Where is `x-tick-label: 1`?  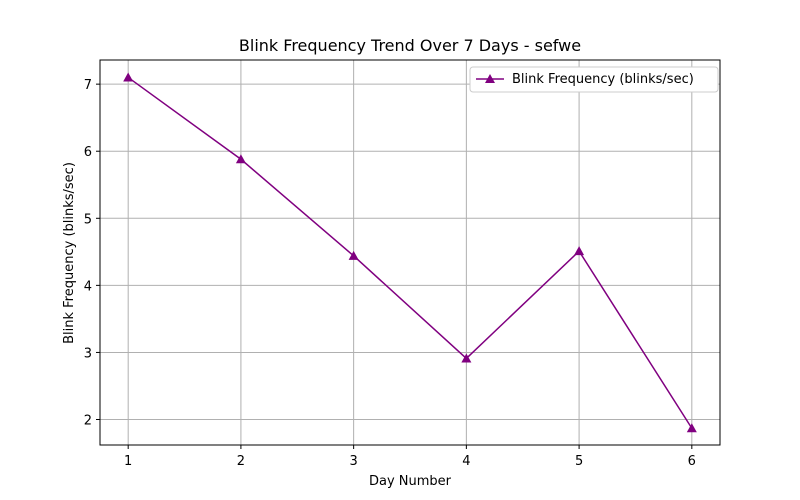 x-tick-label: 1 is located at coordinates (128, 461).